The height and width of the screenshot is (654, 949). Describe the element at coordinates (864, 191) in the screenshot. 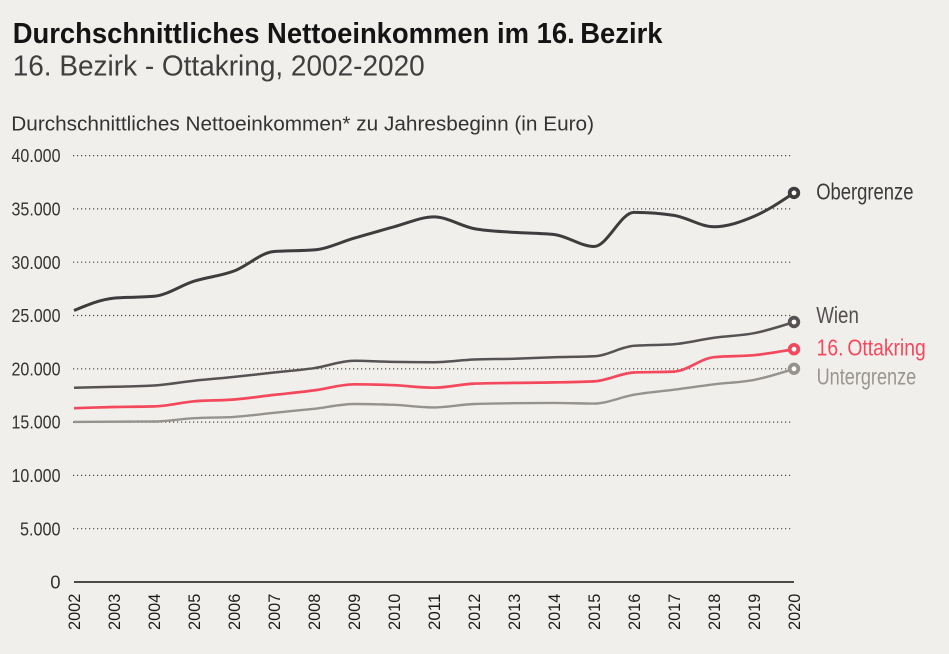

I see `svg-text: Obergrenze` at that location.